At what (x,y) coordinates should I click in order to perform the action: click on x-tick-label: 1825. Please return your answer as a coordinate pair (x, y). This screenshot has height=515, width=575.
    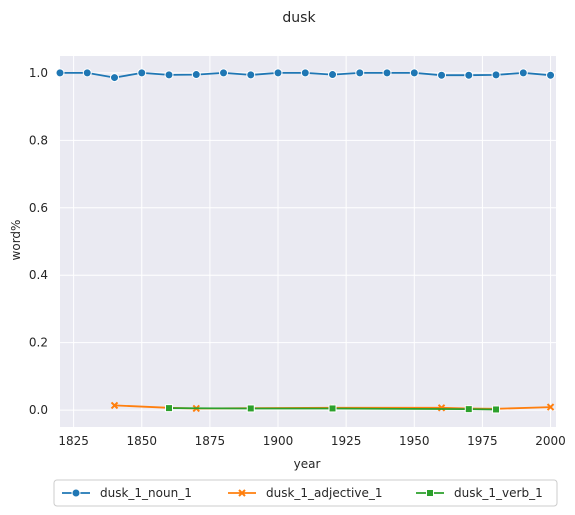
    Looking at the image, I should click on (73, 441).